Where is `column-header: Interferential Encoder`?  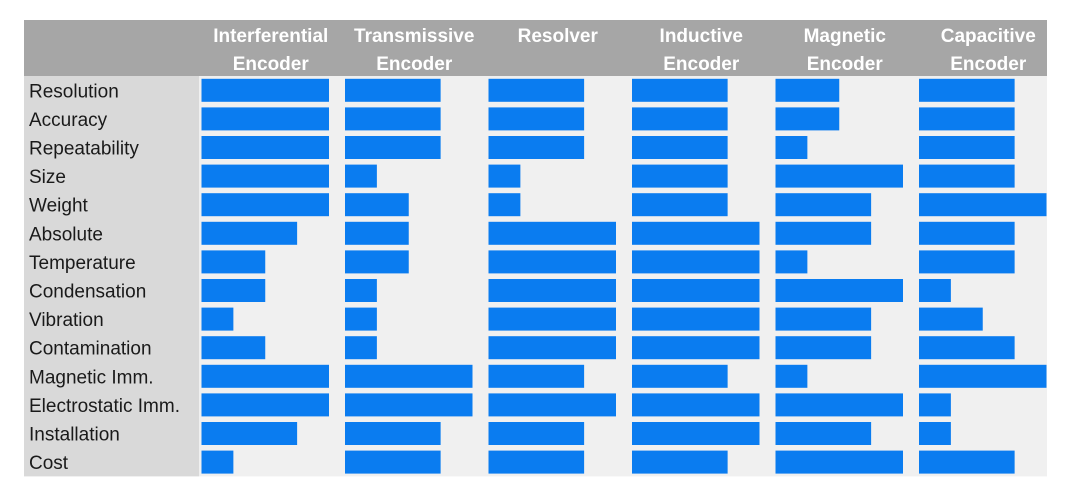
column-header: Interferential Encoder is located at coordinates (270, 50).